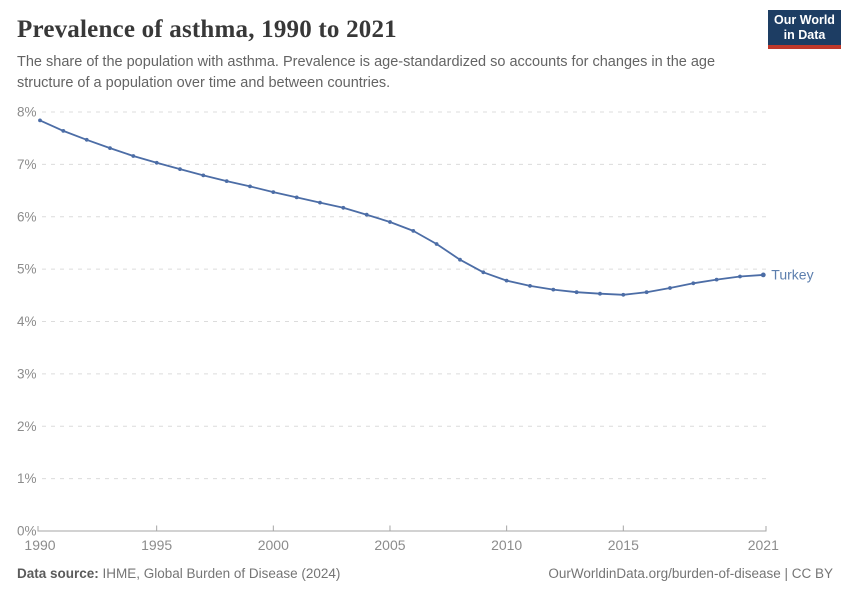 Image resolution: width=850 pixels, height=600 pixels. I want to click on chart-title: Prevalence of asthma, 1990 to 2021, so click(207, 29).